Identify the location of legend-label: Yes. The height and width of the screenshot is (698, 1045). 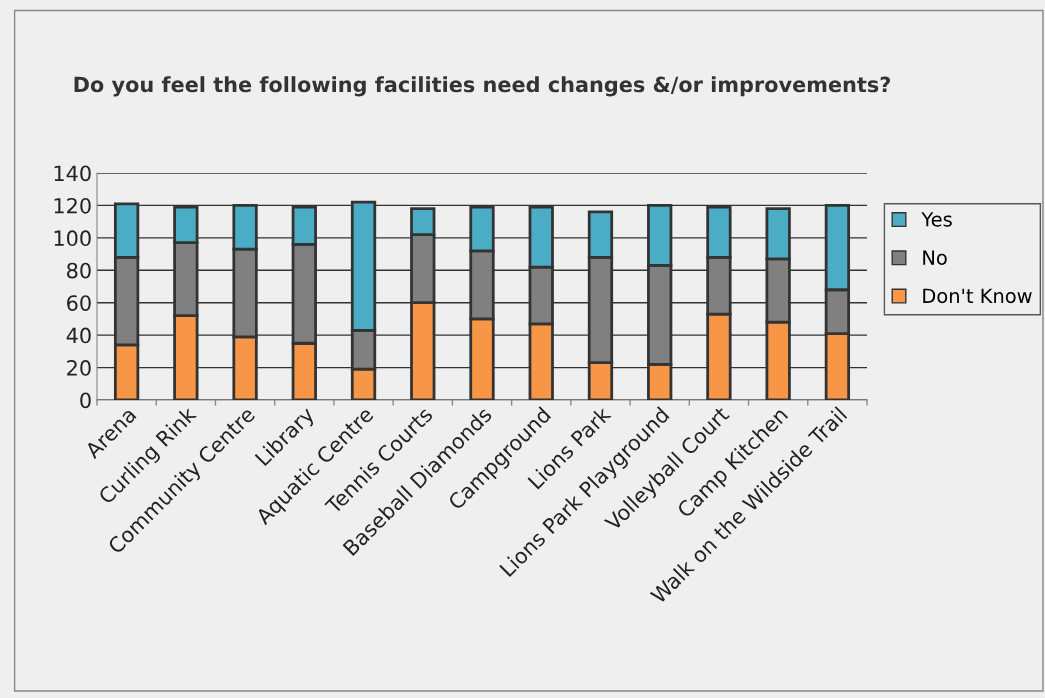
(936, 219).